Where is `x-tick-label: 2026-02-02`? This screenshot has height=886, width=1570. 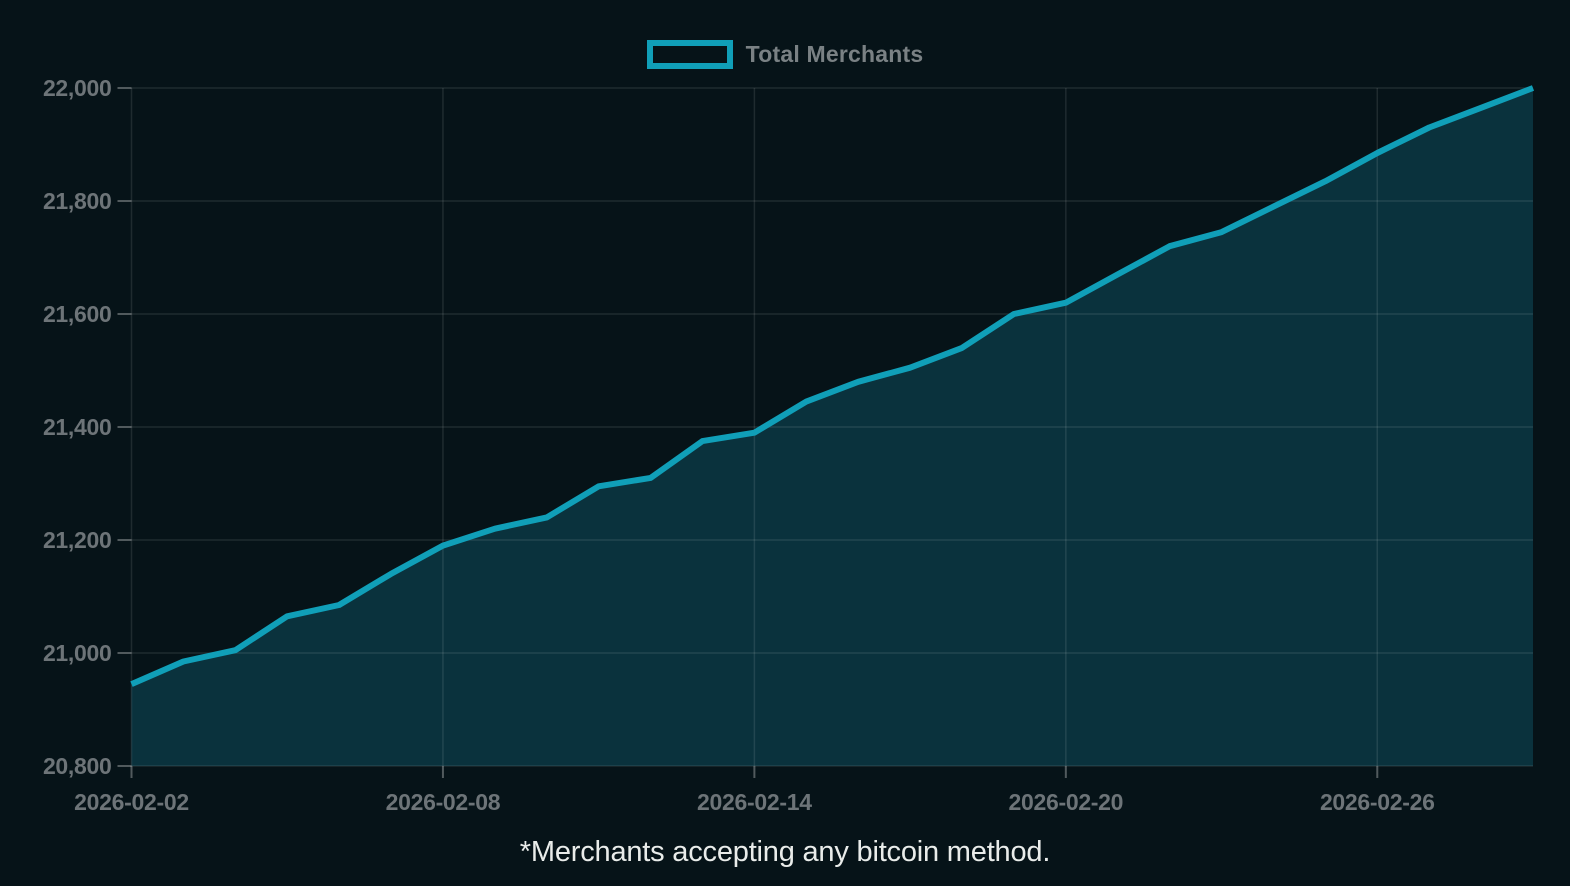
x-tick-label: 2026-02-02 is located at coordinates (131, 802).